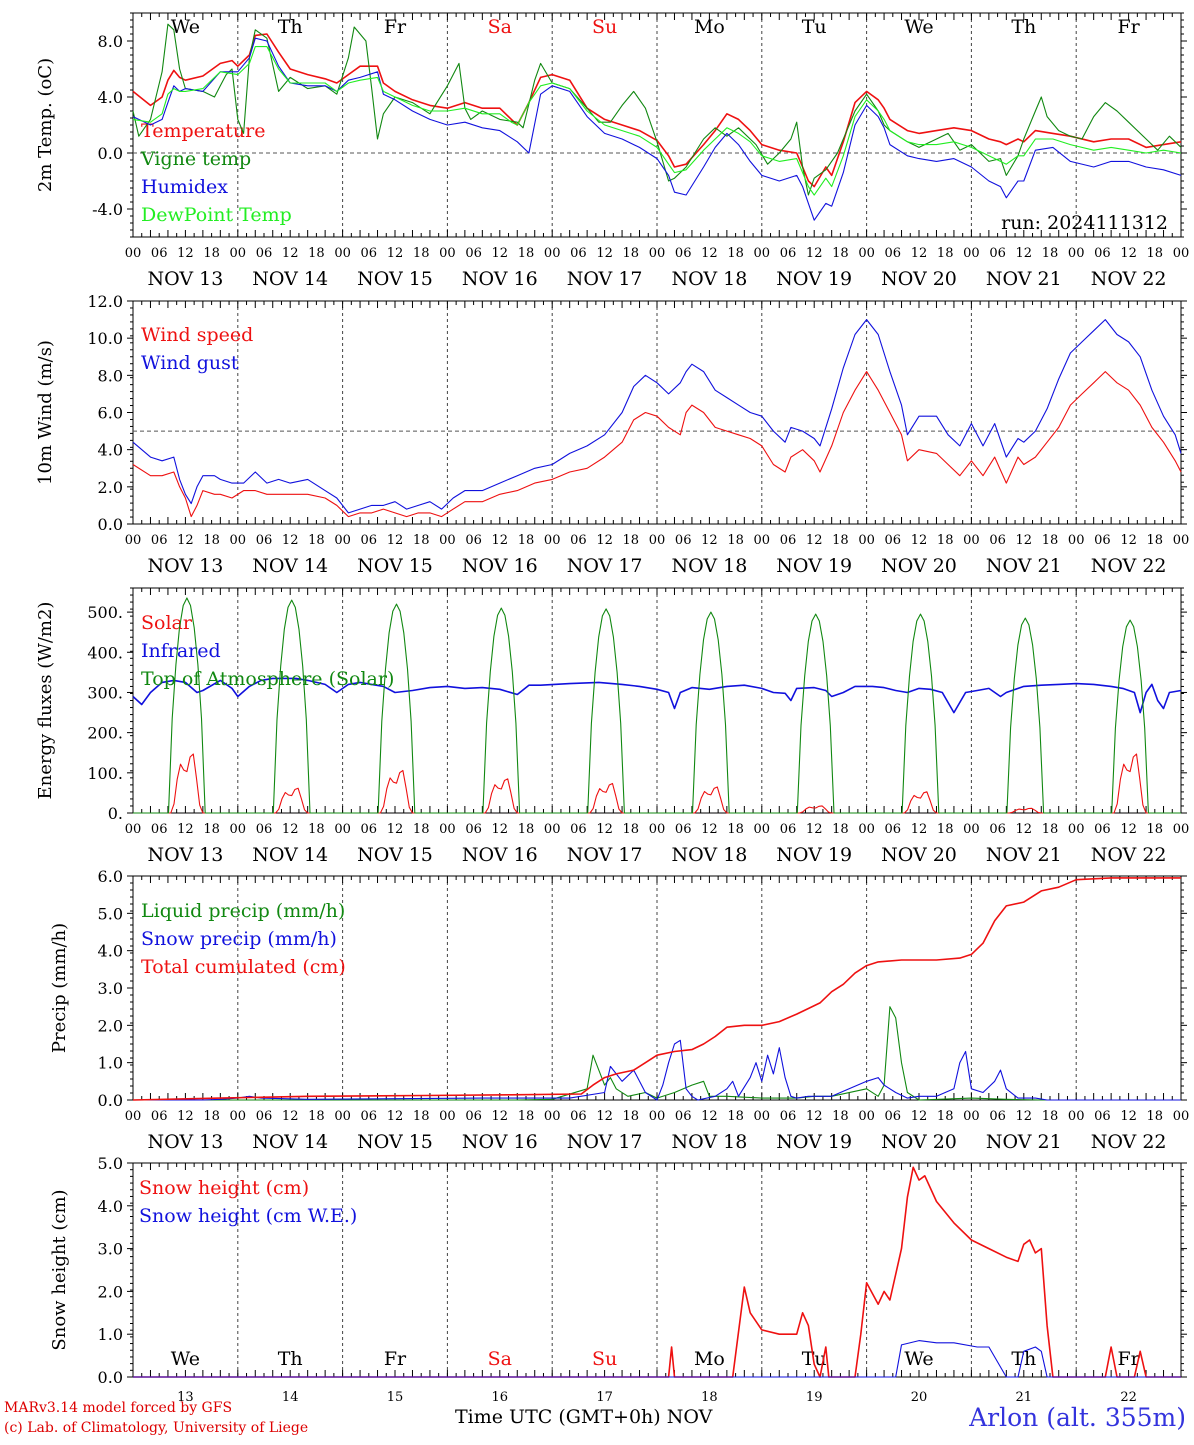 The image size is (1194, 1445). I want to click on x-date-label: NOV 16, so click(500, 855).